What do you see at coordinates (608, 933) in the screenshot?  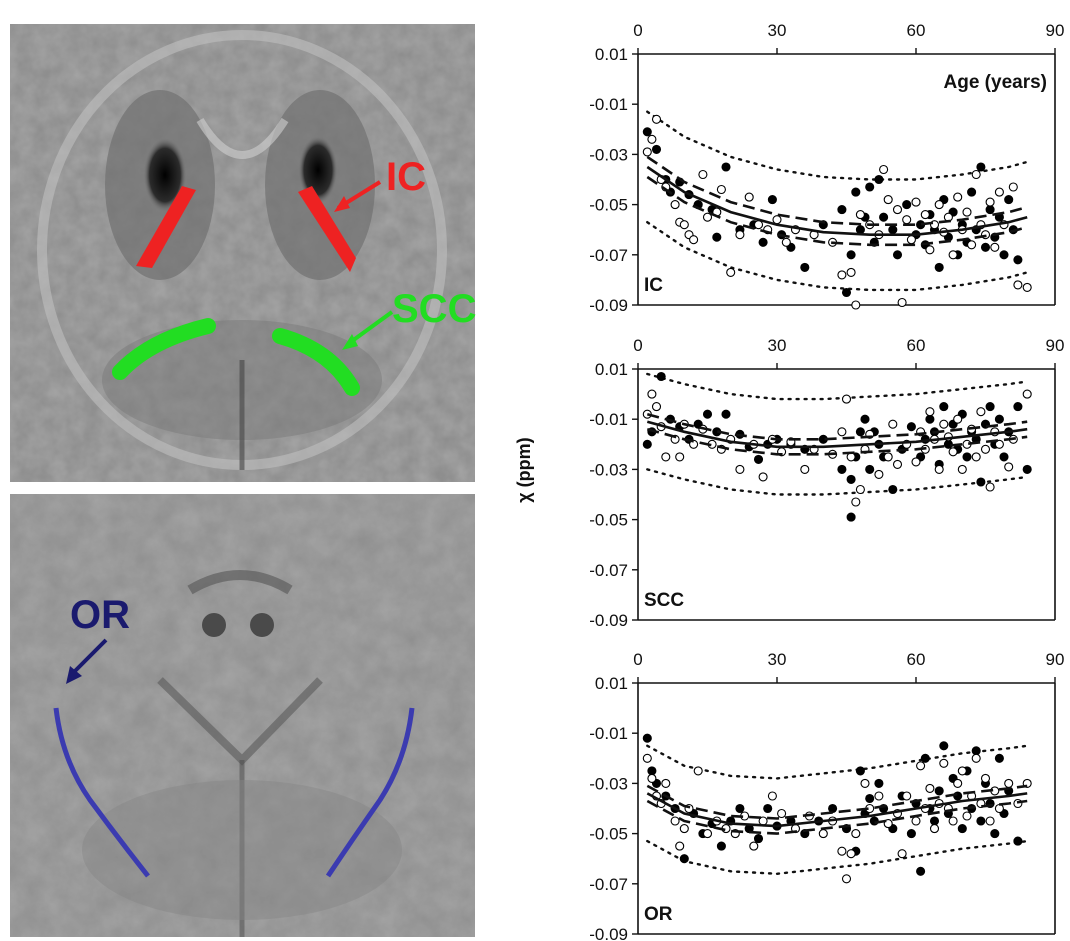 I see `y-tick-label: -0.09` at bounding box center [608, 933].